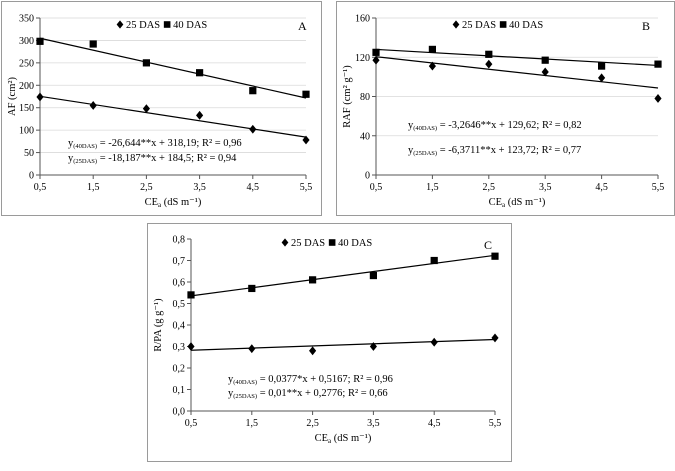 Image resolution: width=675 pixels, height=471 pixels. Describe the element at coordinates (26, 19) in the screenshot. I see `y-tick-label: 350` at that location.